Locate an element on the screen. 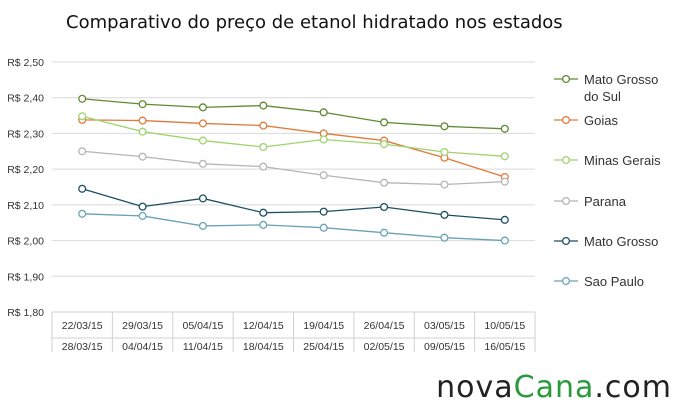 The width and height of the screenshot is (684, 406). x-tick-label-start: 26/04/15 is located at coordinates (384, 326).